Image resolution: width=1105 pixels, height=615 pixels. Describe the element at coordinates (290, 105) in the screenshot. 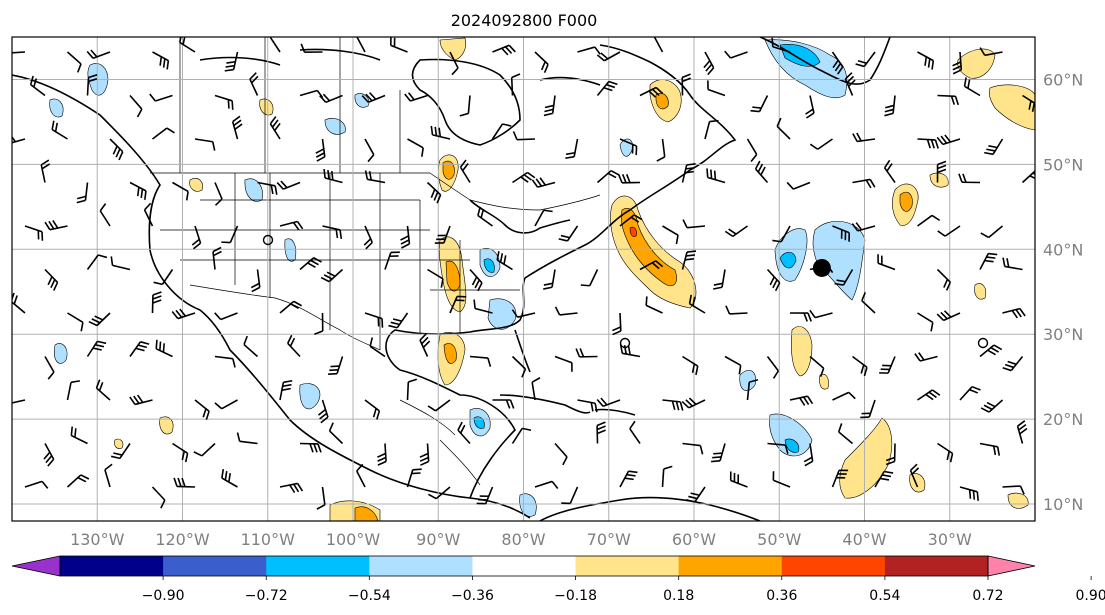

I see `canada-provinces` at that location.